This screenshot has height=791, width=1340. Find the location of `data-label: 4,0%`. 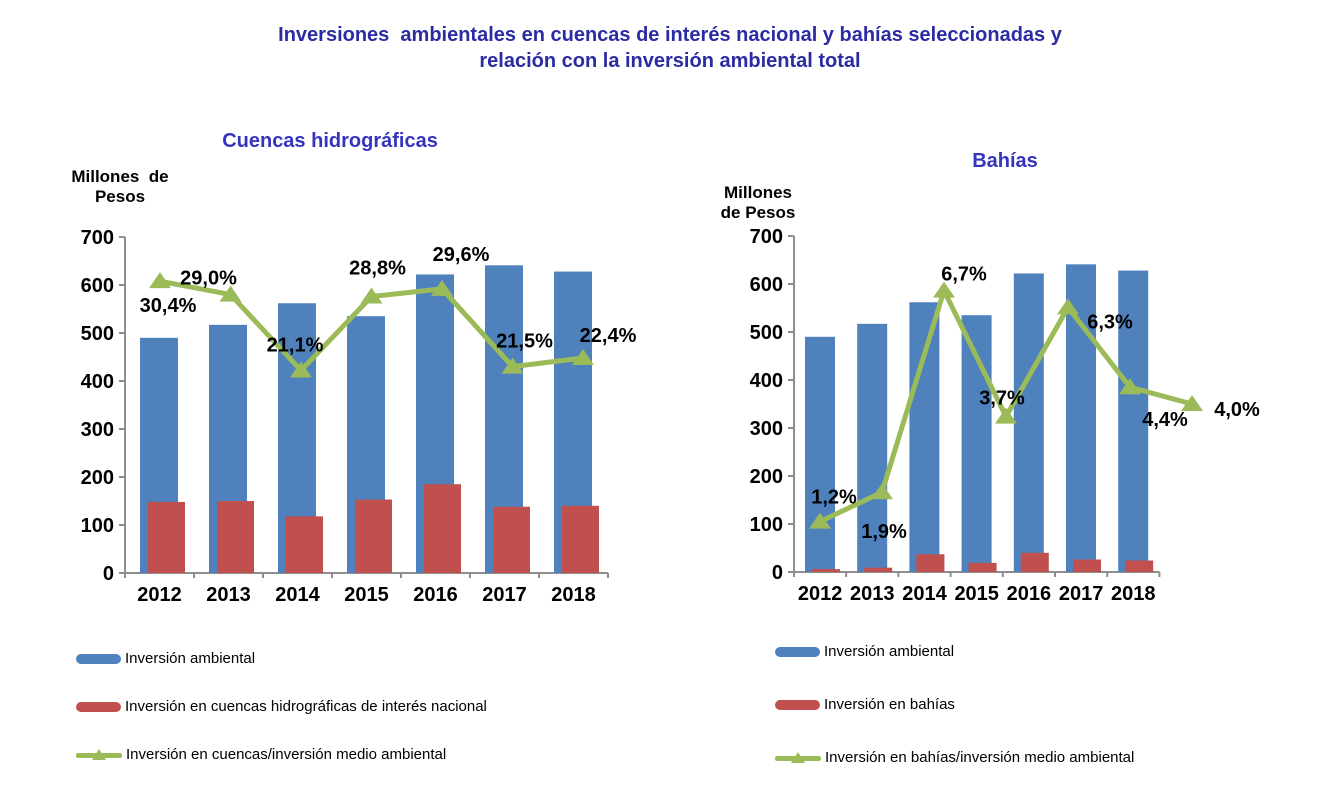

data-label: 4,0% is located at coordinates (1237, 410).